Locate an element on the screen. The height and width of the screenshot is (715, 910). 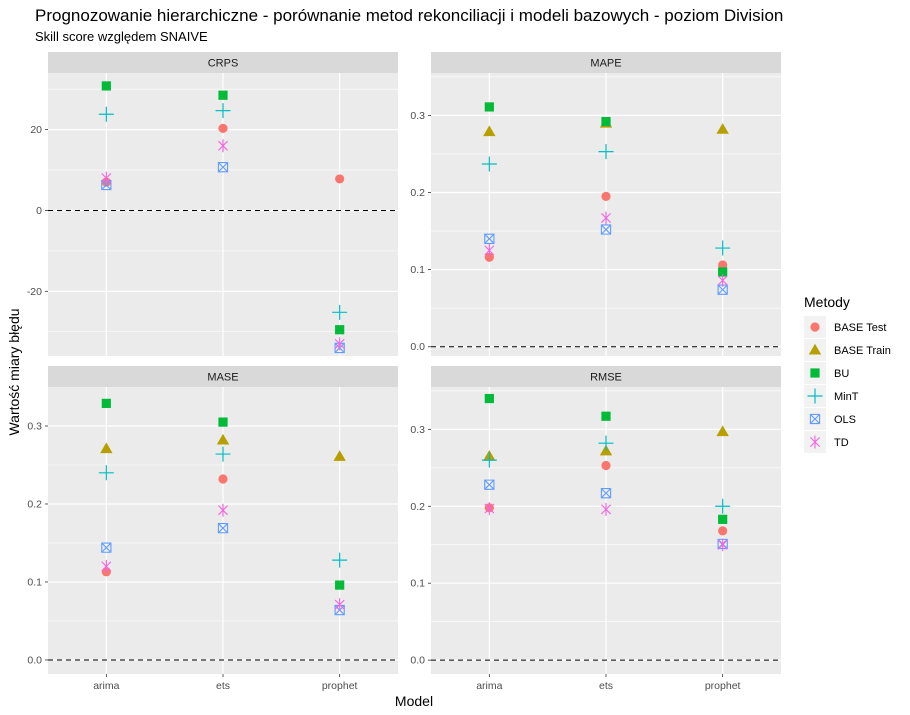
legend-key-td is located at coordinates (815, 442).